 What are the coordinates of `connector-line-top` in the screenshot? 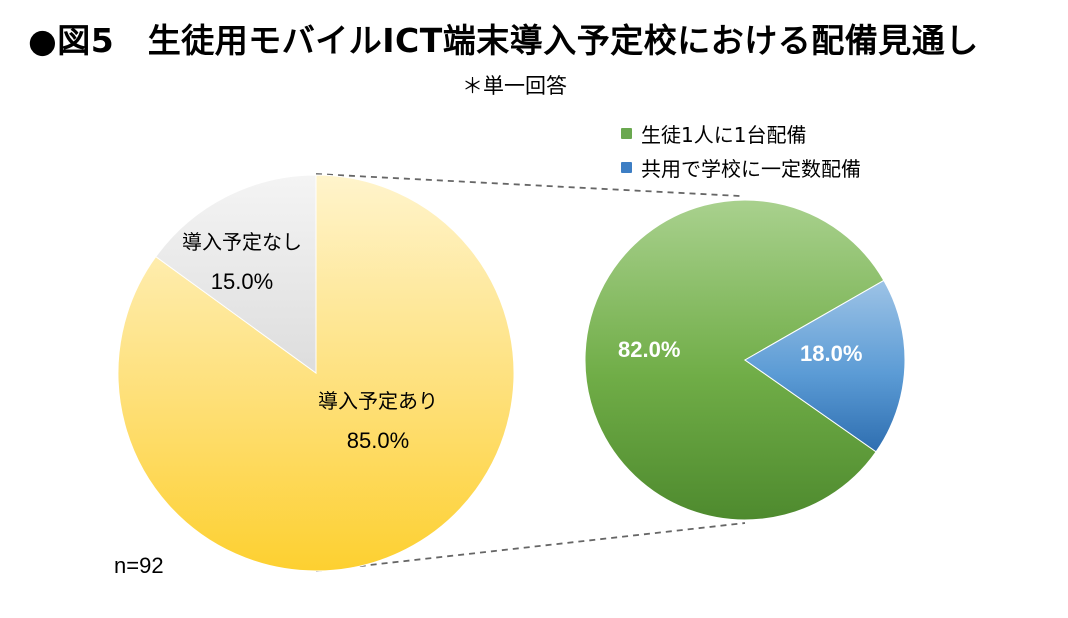 It's located at (528, 185).